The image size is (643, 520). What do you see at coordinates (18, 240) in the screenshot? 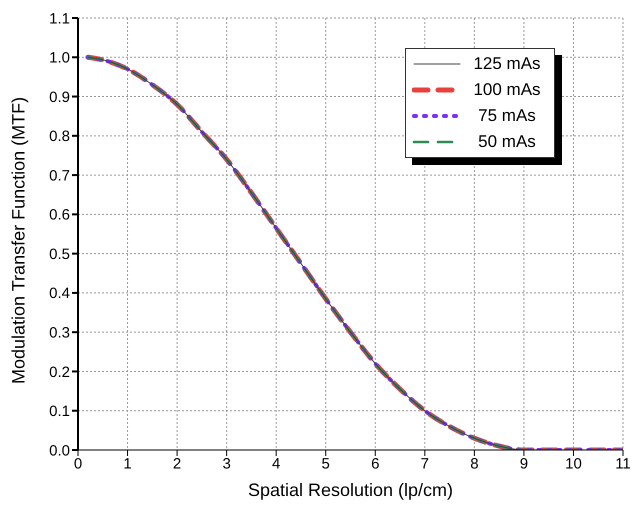
I see `y-axis-title: Modulation Transfer Function (MTF)` at bounding box center [18, 240].